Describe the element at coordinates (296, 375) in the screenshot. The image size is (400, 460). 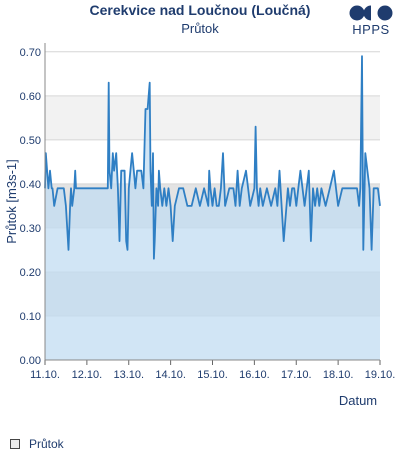
I see `x-tick-label: 17.10.` at that location.